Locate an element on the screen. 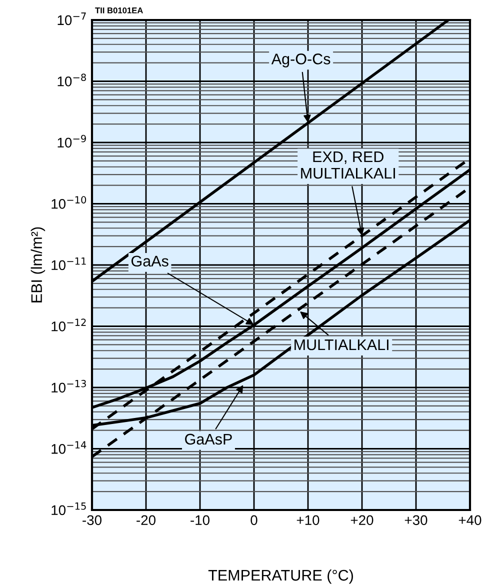 This screenshot has width=487, height=586. x-tick-label: -30 is located at coordinates (92, 520).